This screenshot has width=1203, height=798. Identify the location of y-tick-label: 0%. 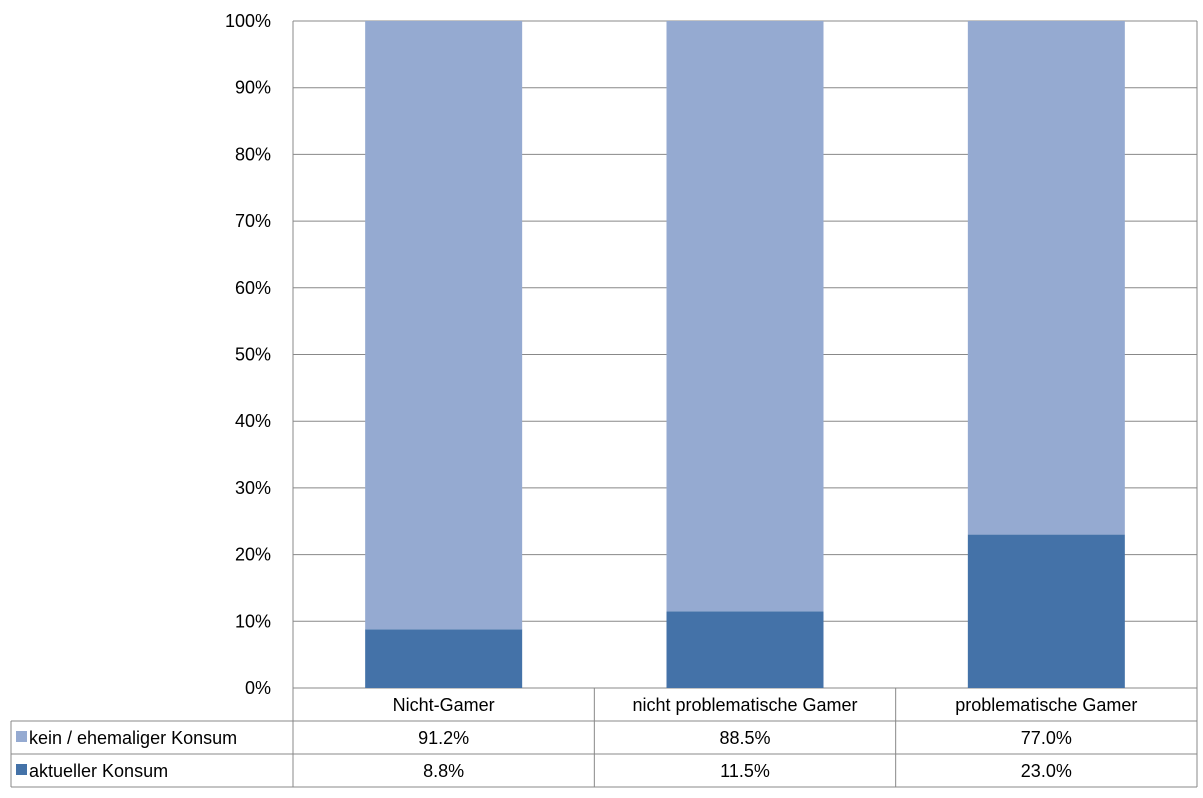
(258, 688).